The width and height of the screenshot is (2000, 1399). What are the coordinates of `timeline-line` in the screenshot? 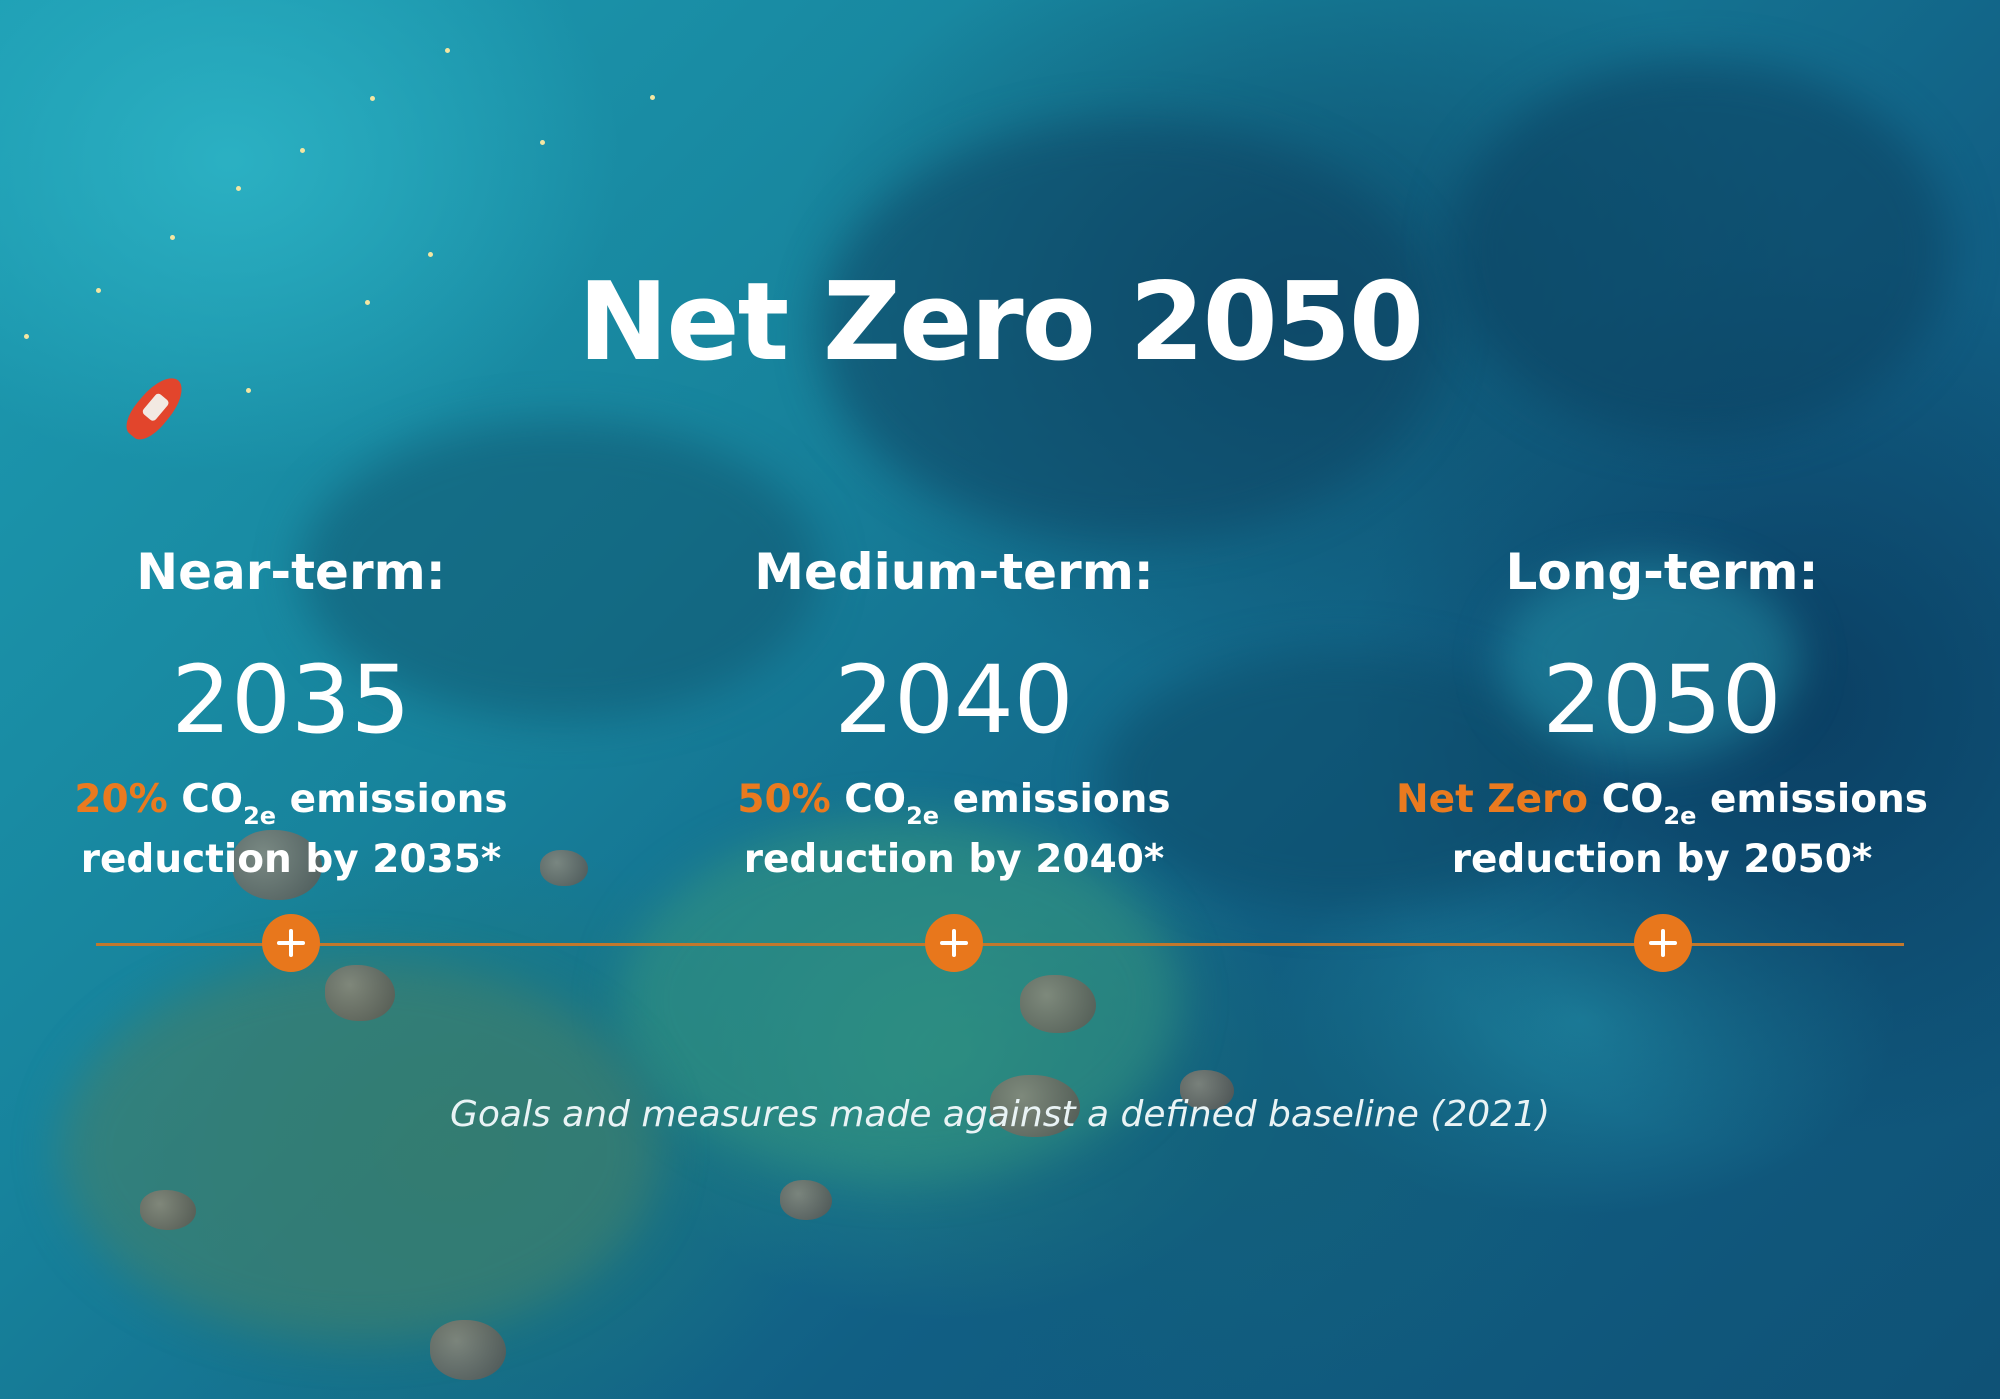 It's located at (1000, 944).